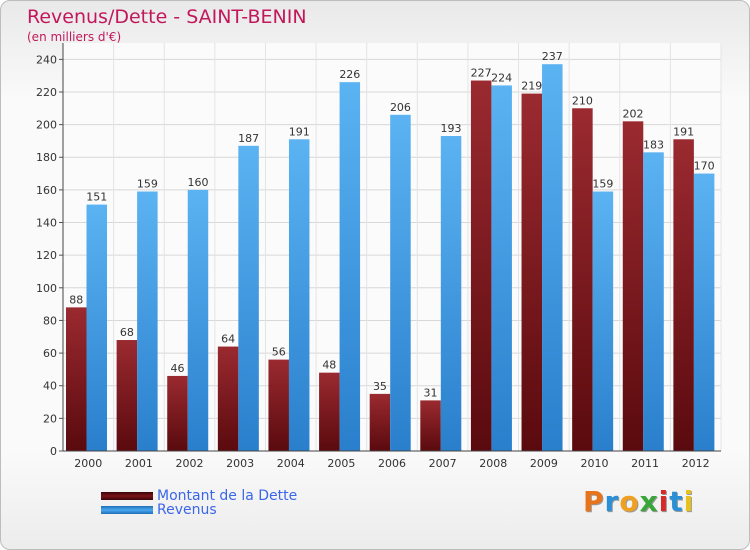  I want to click on logo-letter: P, so click(594, 501).